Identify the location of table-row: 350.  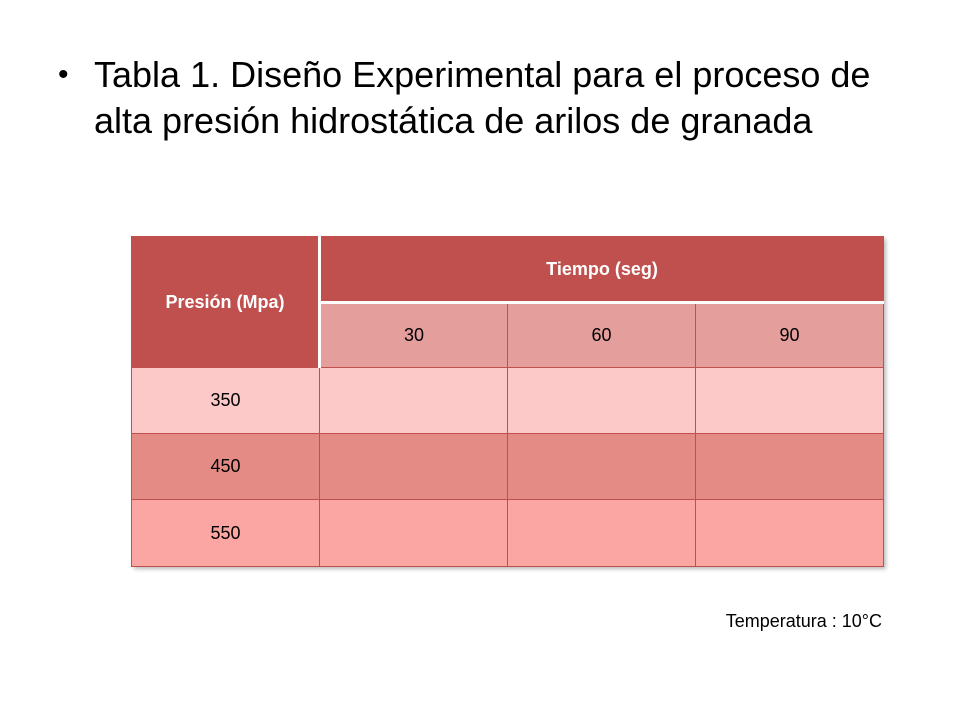
(508, 400).